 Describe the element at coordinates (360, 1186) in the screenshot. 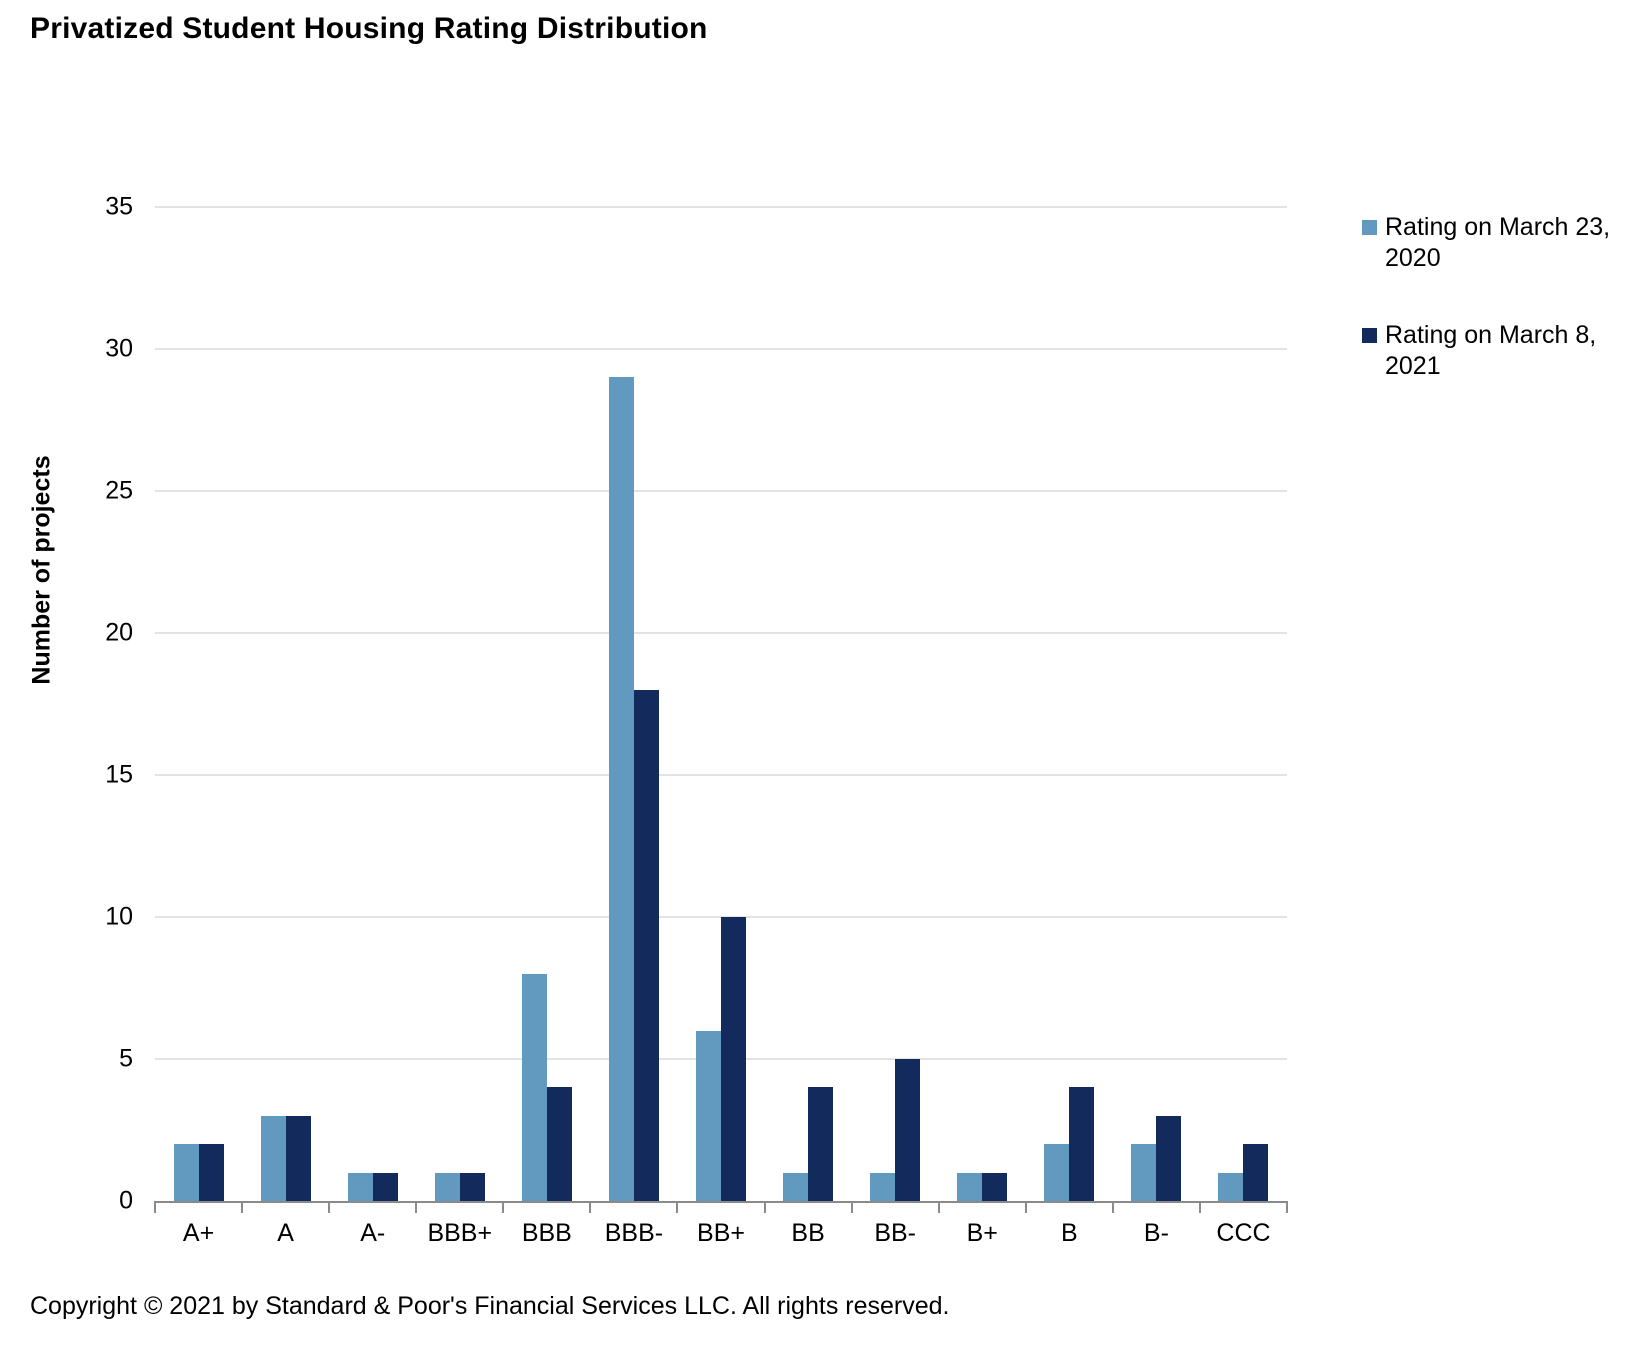

I see `bar-A--232020` at that location.